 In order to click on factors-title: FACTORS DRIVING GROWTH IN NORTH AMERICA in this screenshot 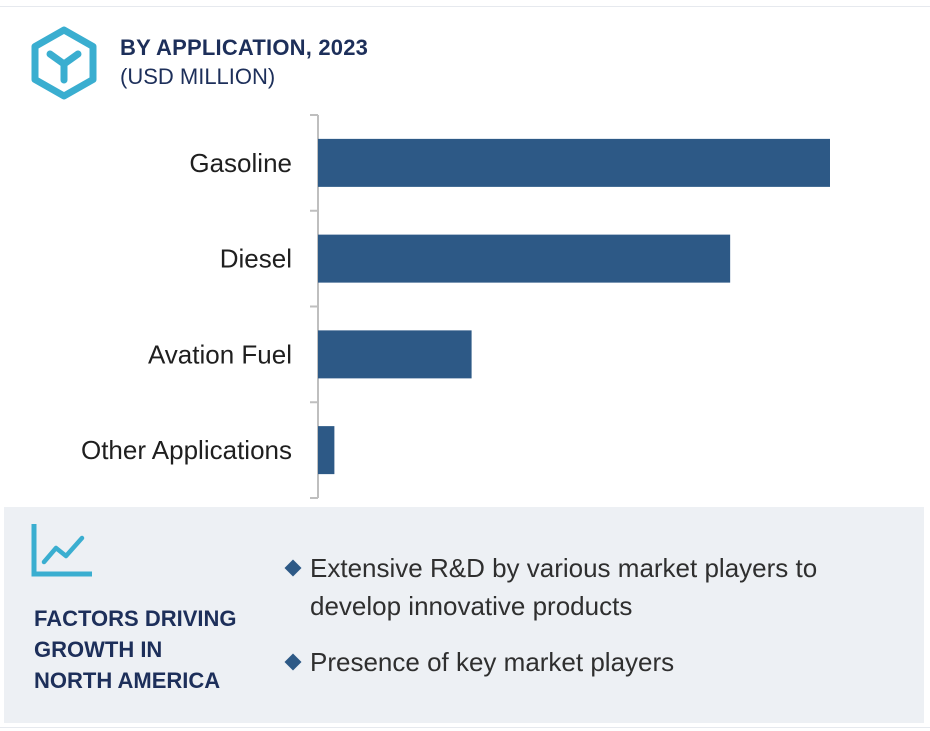, I will do `click(149, 649)`.